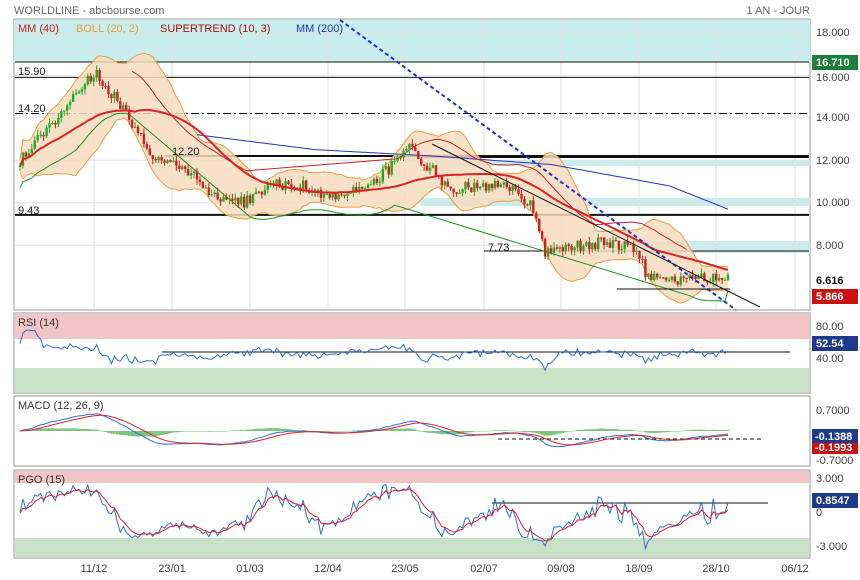 This screenshot has width=860, height=580. What do you see at coordinates (835, 343) in the screenshot?
I see `rsi-badge: 52.54` at bounding box center [835, 343].